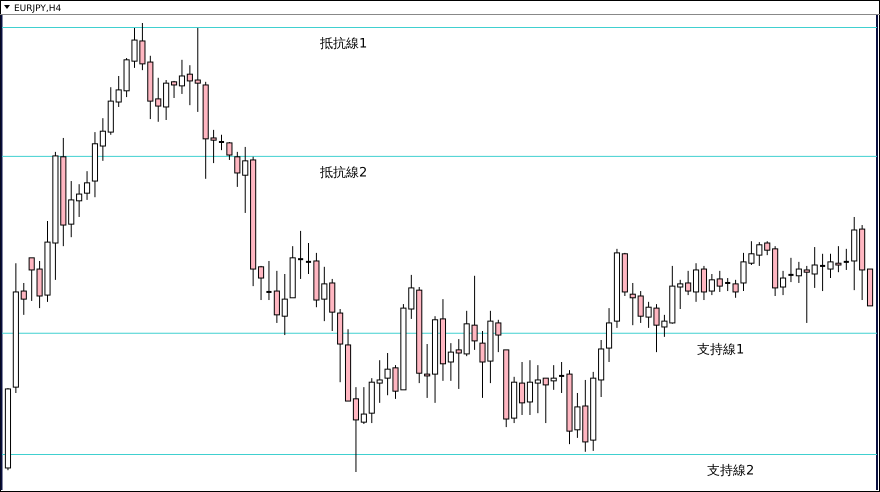  What do you see at coordinates (343, 44) in the screenshot?
I see `ref-line-label: 抵抗線1` at bounding box center [343, 44].